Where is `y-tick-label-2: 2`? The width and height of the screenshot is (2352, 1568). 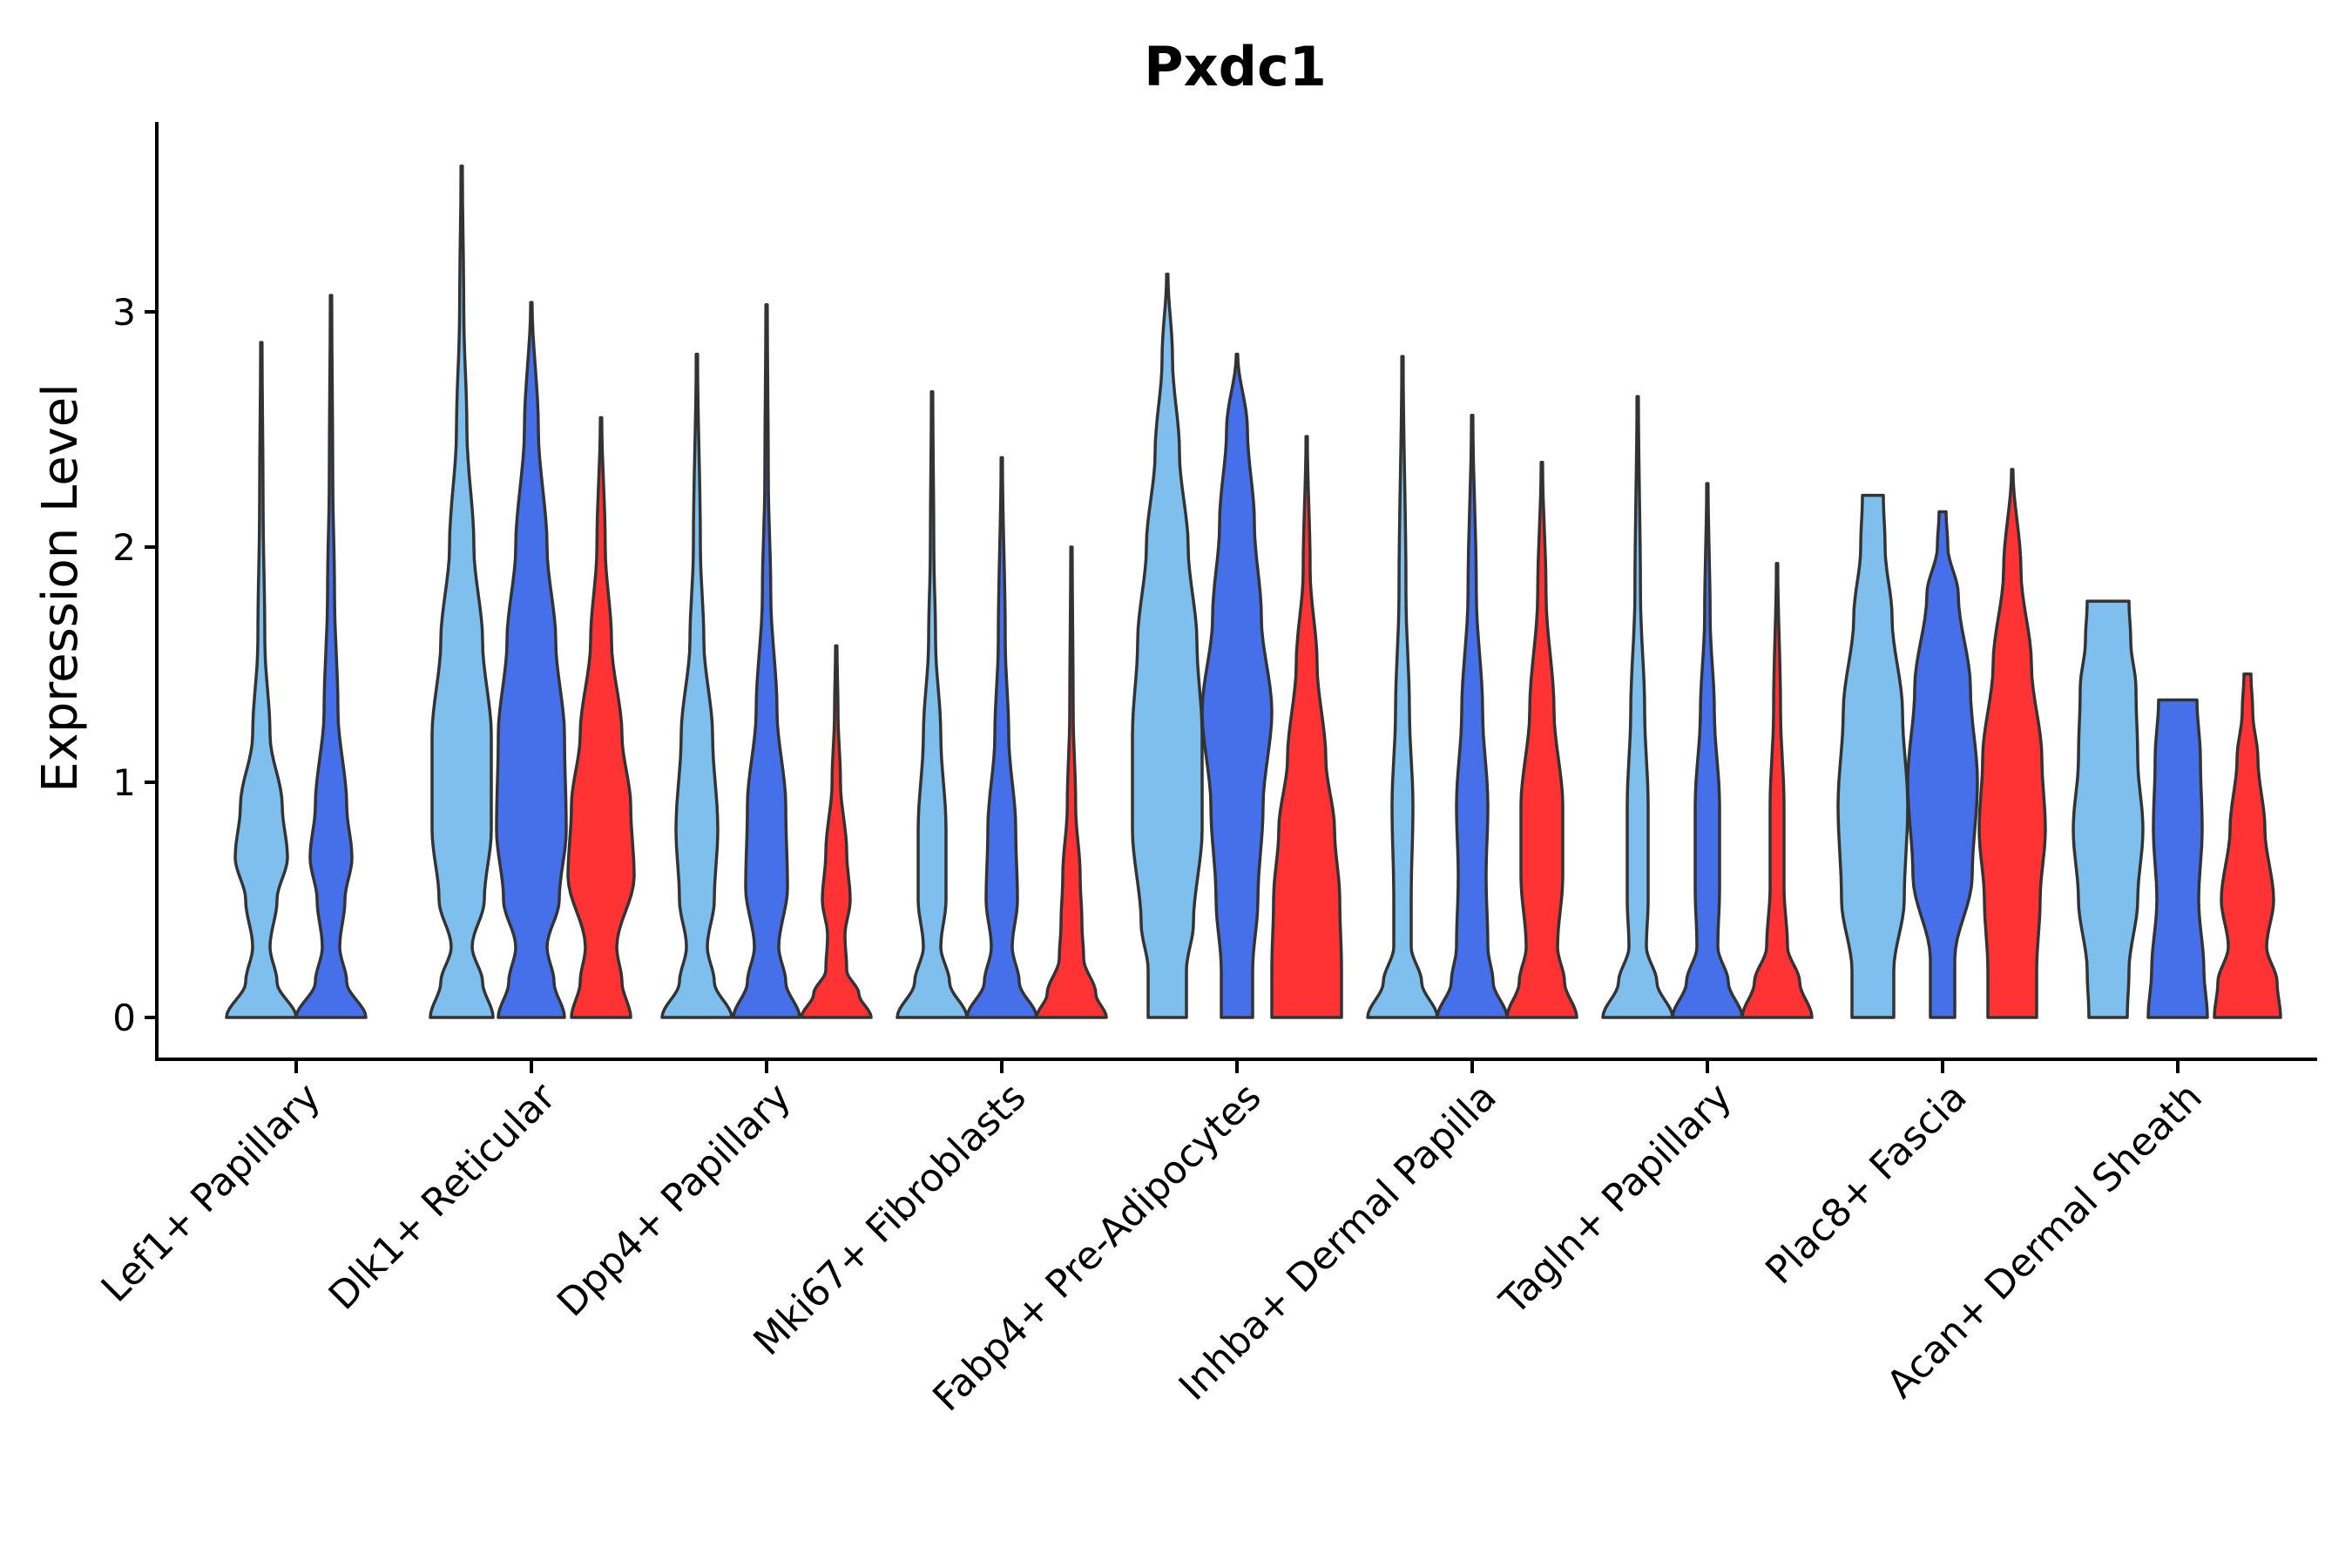
y-tick-label-2: 2 is located at coordinates (124, 547).